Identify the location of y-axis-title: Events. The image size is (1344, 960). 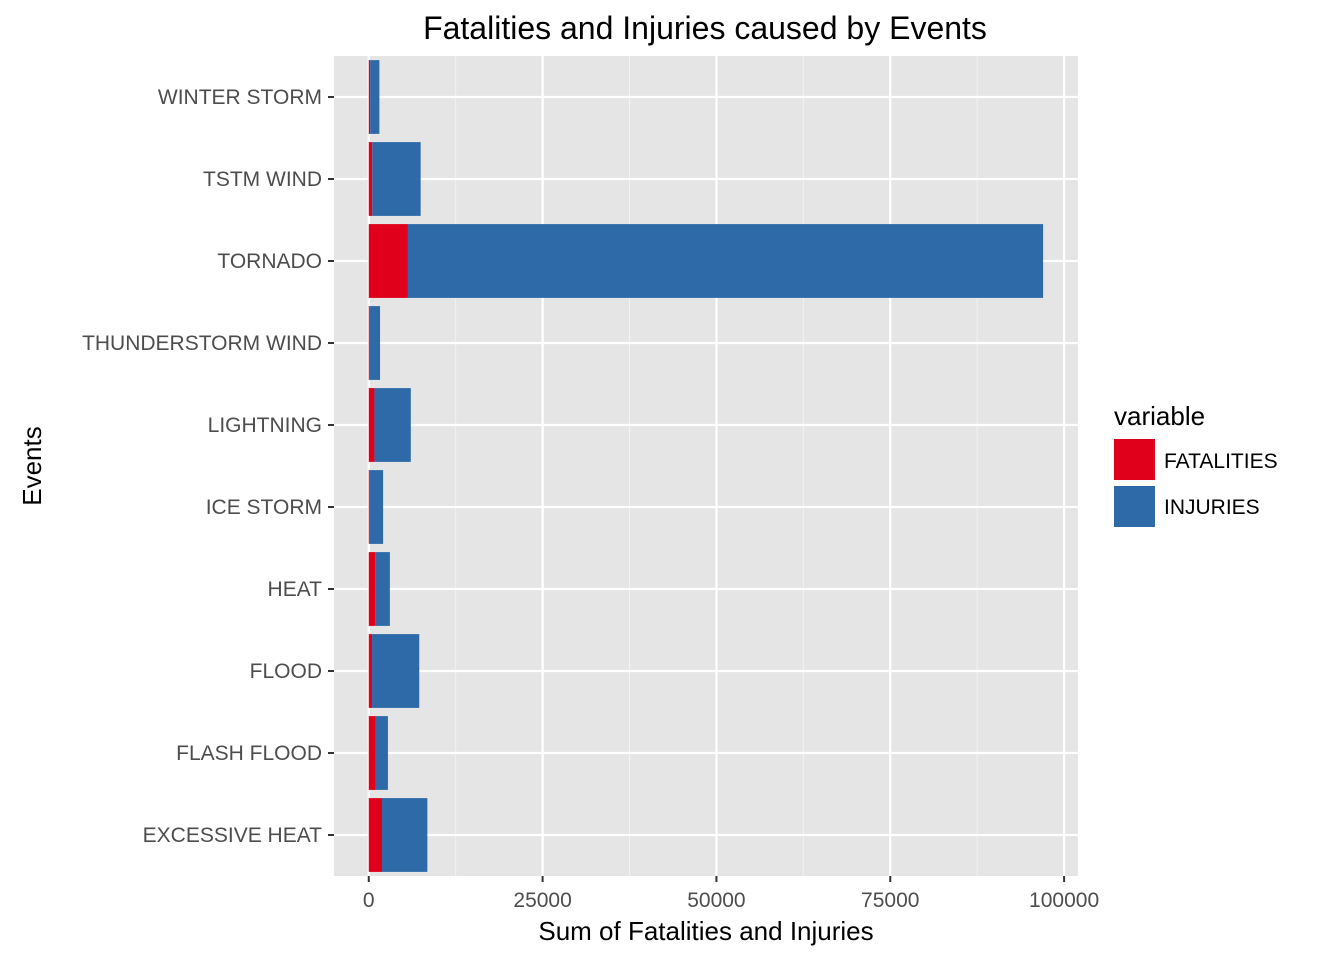
(32, 466).